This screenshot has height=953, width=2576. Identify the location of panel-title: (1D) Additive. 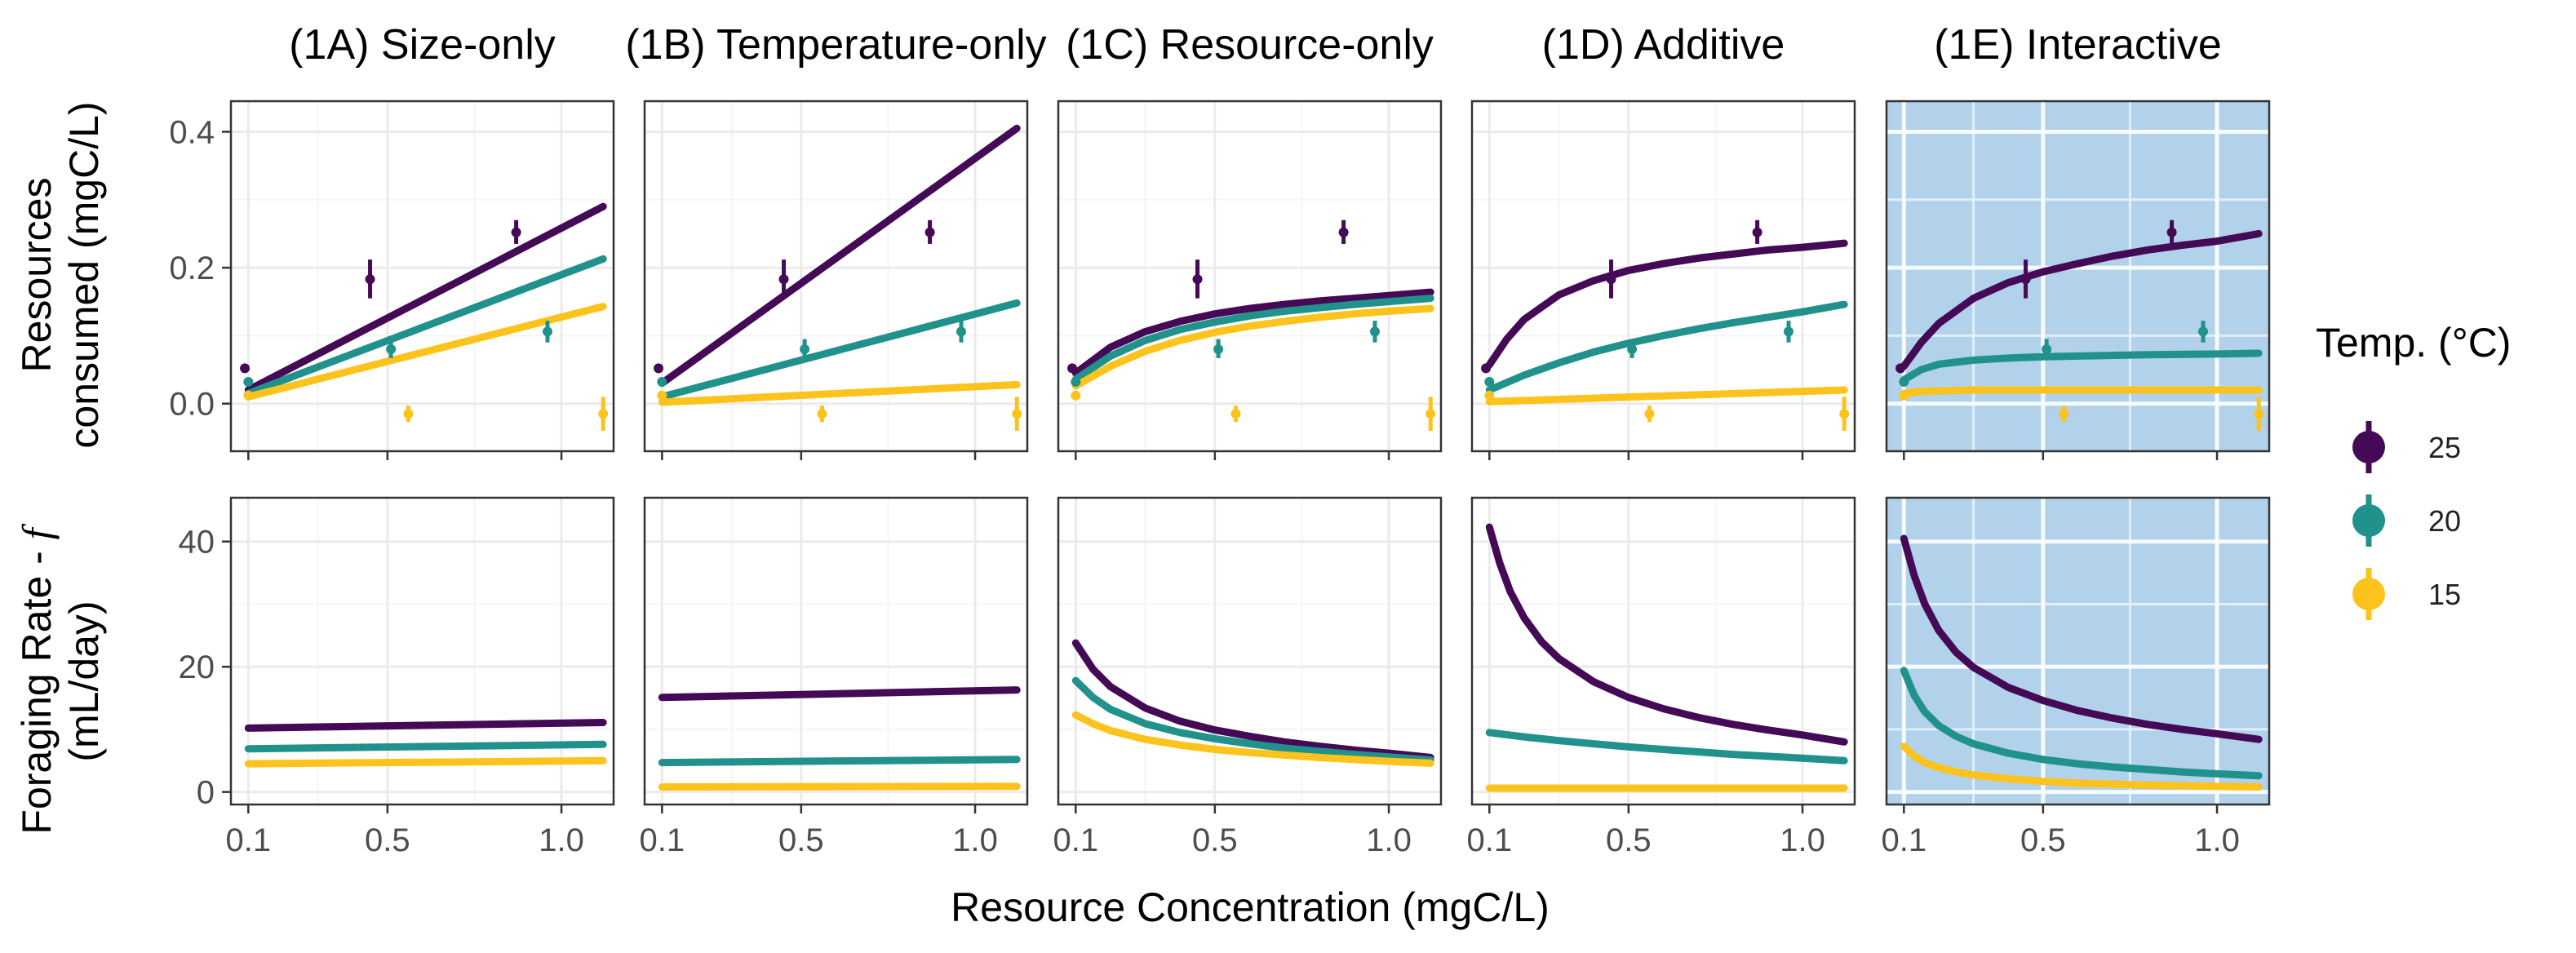
(1663, 45).